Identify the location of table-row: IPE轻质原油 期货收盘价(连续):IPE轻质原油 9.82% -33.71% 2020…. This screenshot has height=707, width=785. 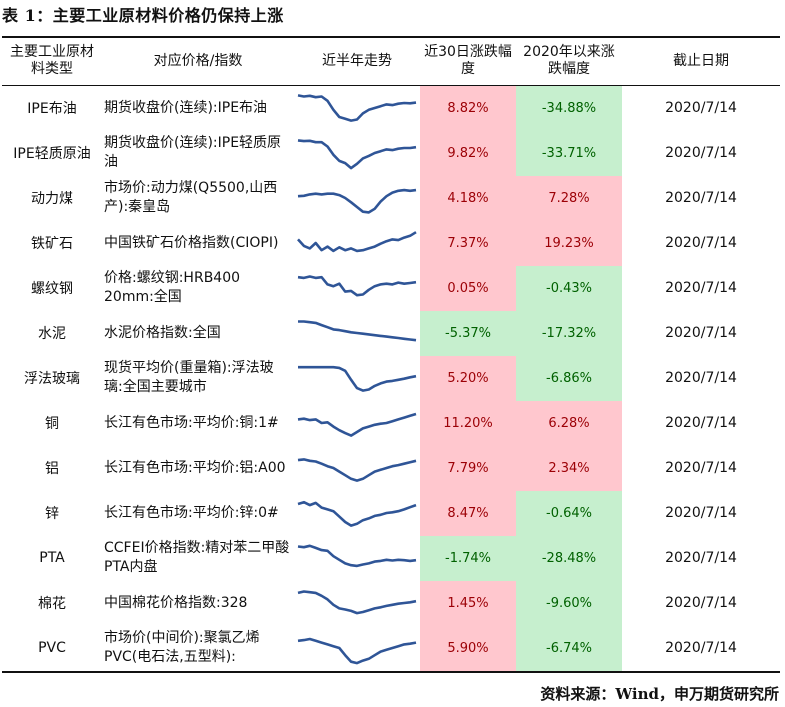
(391, 153).